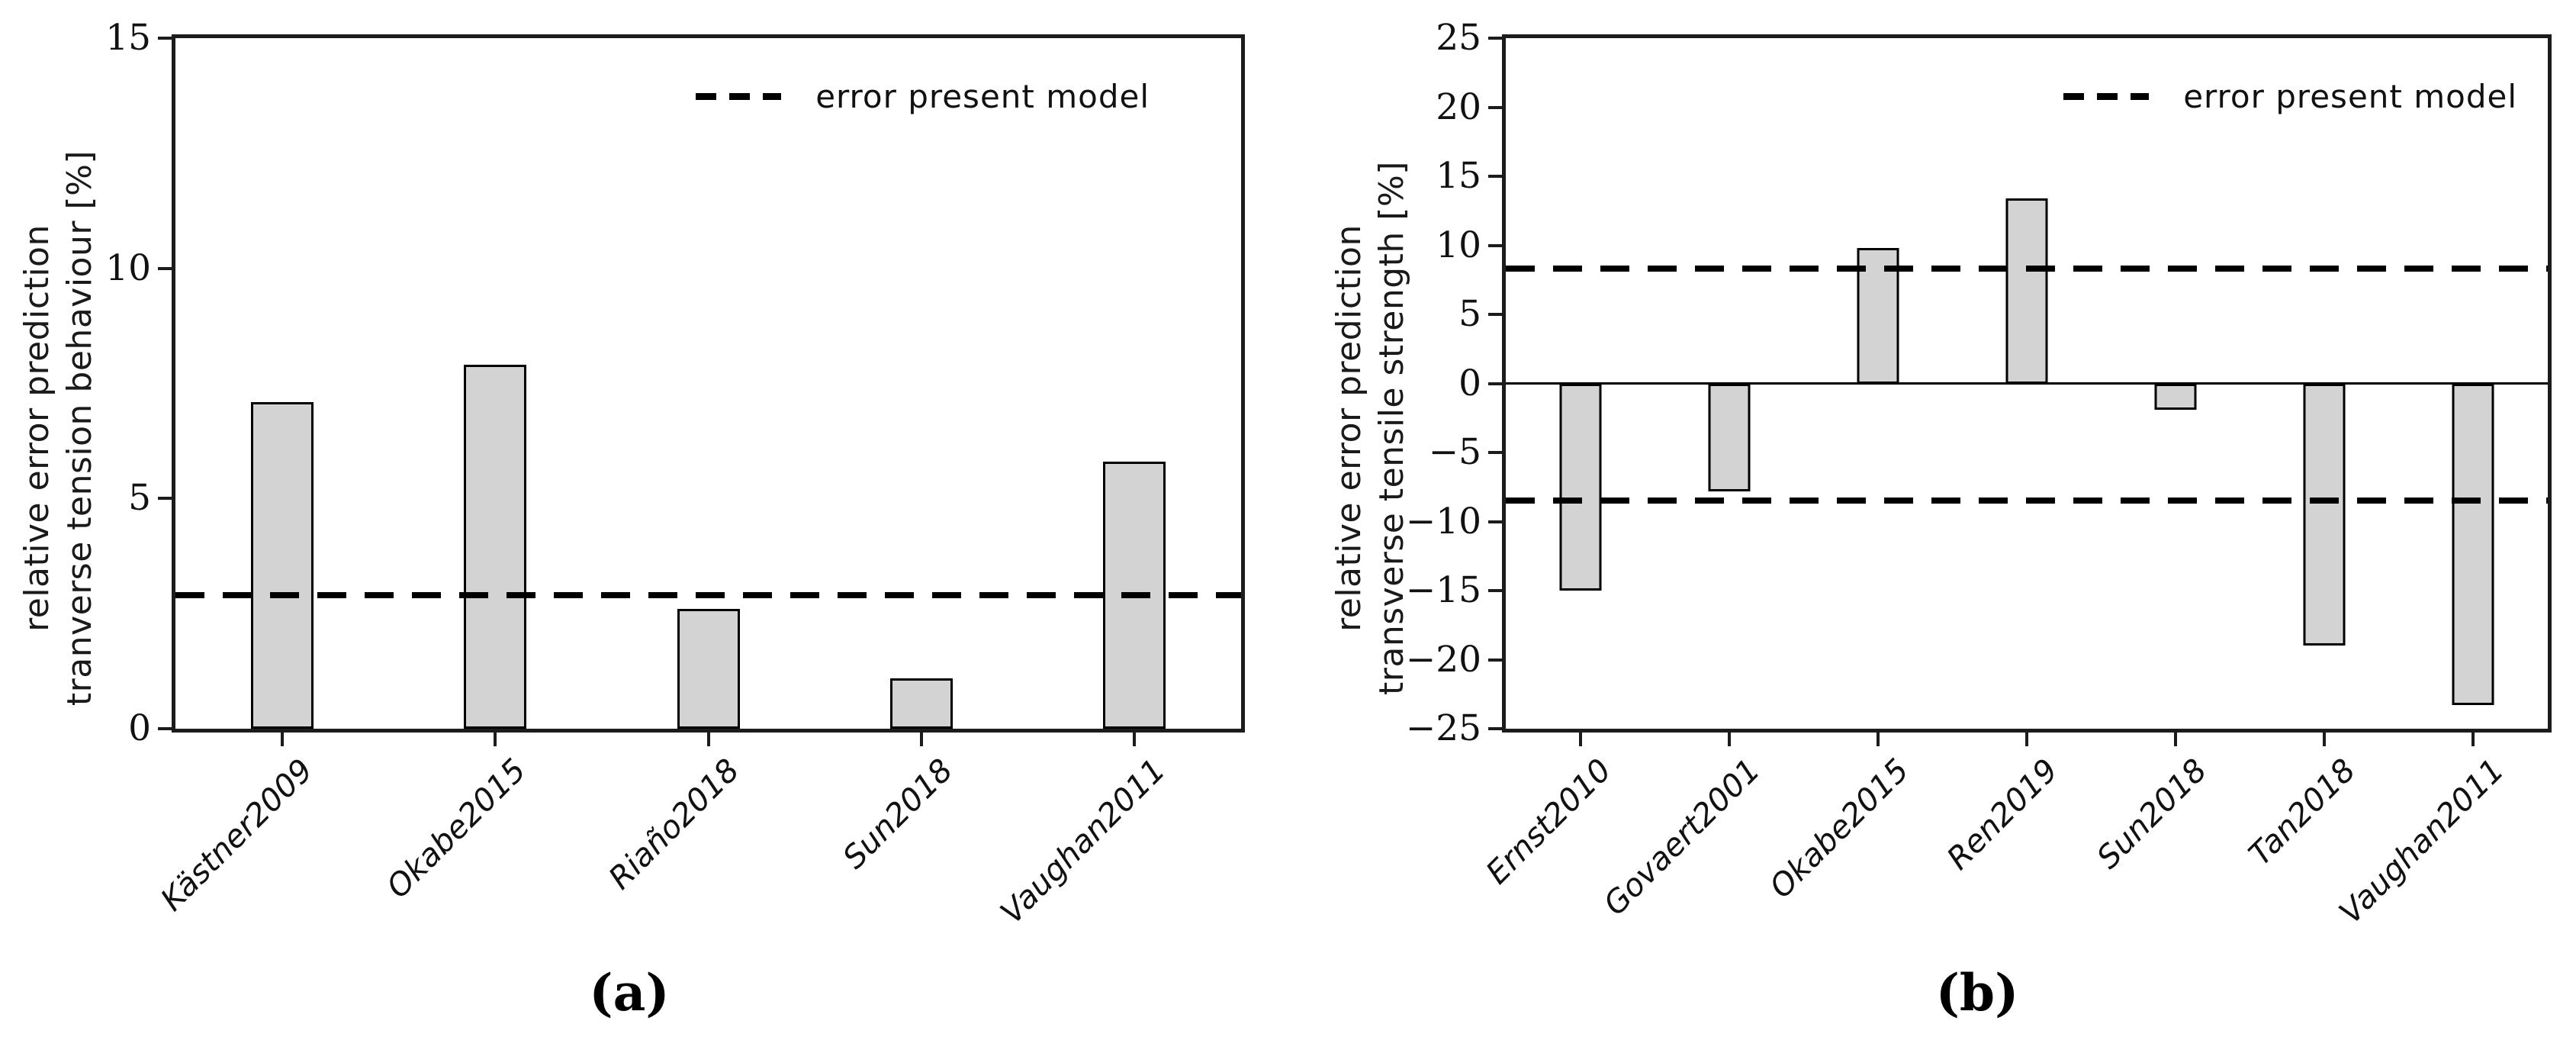 Image resolution: width=2576 pixels, height=1053 pixels. I want to click on x-tick-label-Vaughan2011: Vaughan2011, so click(1083, 842).